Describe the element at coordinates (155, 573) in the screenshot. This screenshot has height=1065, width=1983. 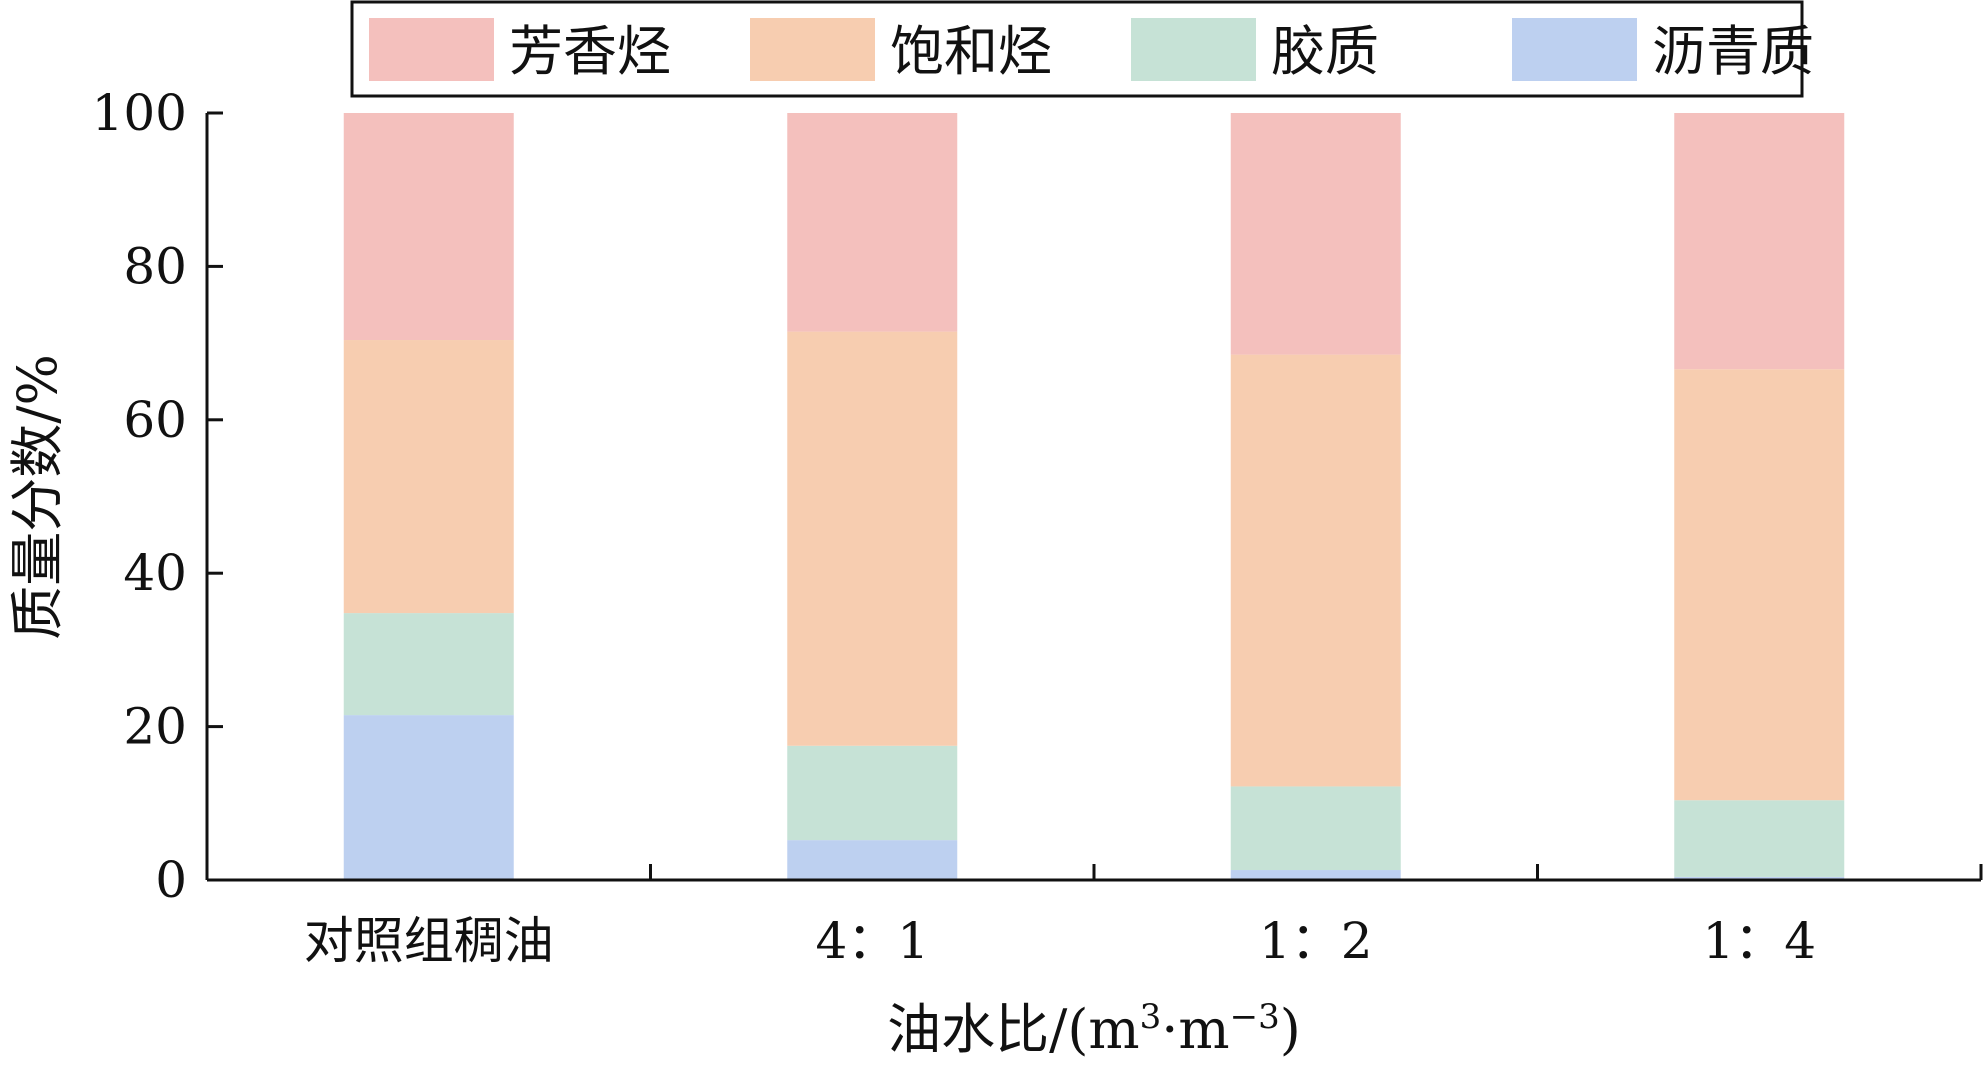
I see `y-tick-label: 40` at that location.